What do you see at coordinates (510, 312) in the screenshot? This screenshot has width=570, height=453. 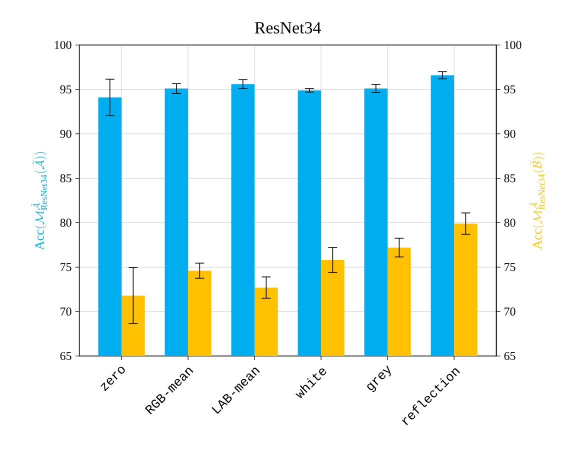 I see `y2-tick-label: 70` at bounding box center [510, 312].